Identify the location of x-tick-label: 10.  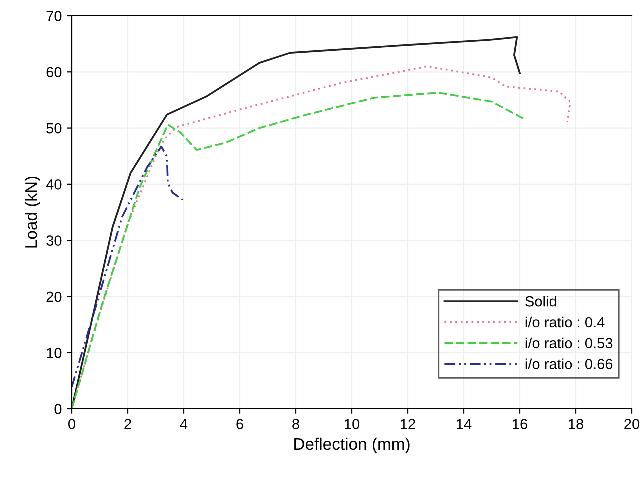
(352, 424).